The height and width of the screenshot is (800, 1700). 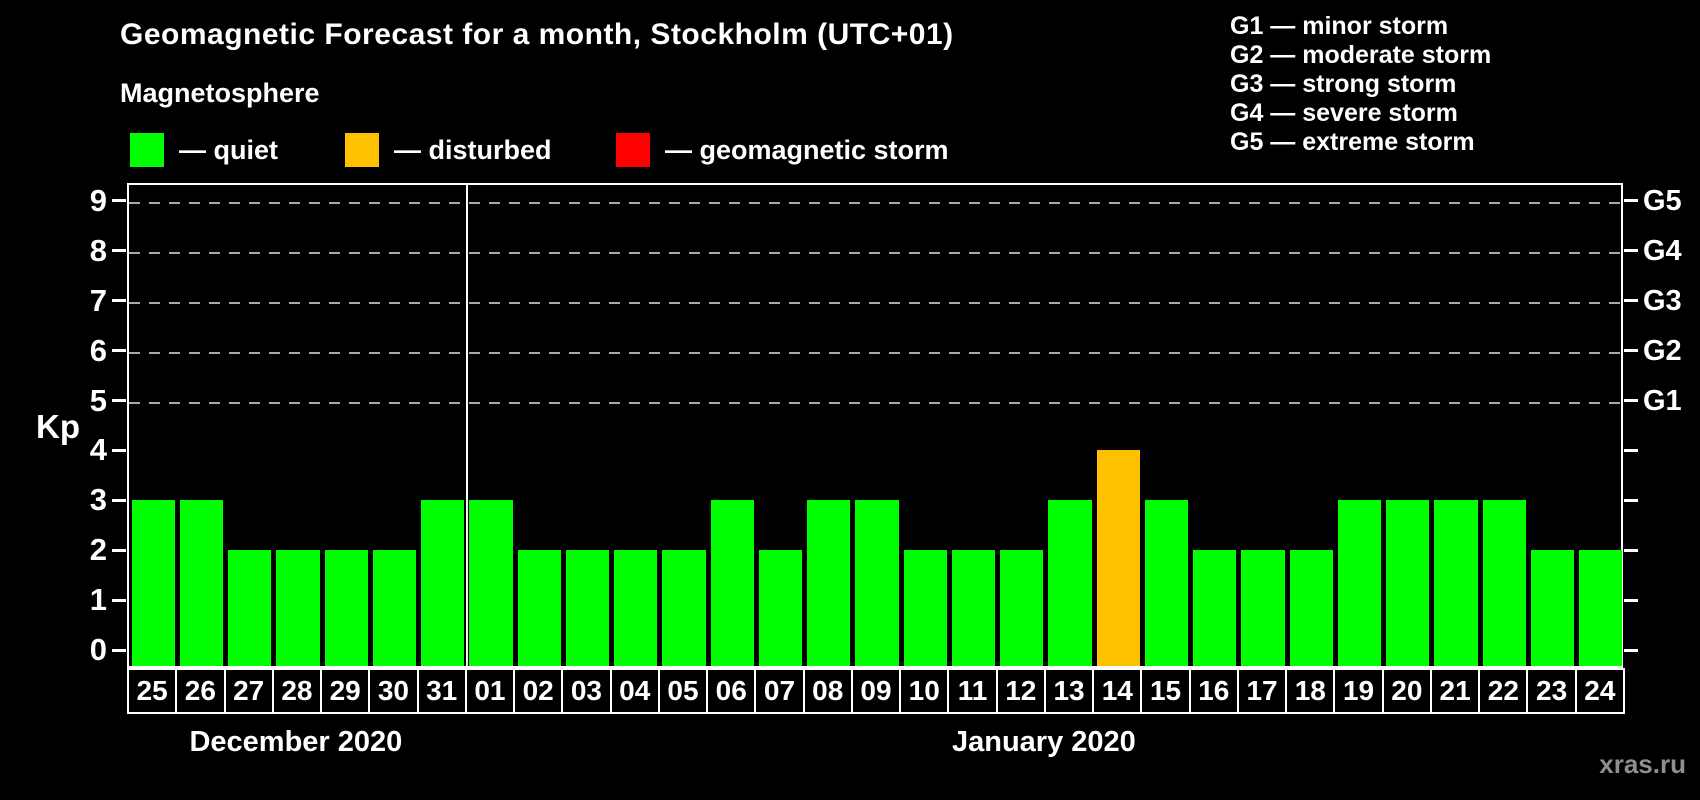 I want to click on g-legend-line-g2: G2 — moderate storm, so click(x=1361, y=55).